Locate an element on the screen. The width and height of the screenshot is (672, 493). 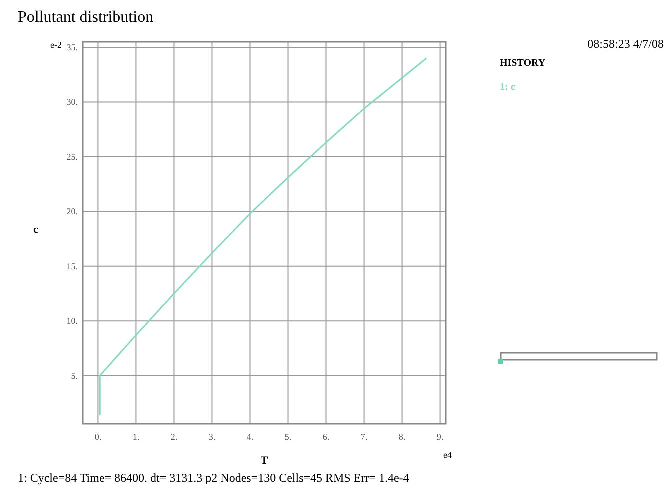
x-tick-label: 8. is located at coordinates (402, 437).